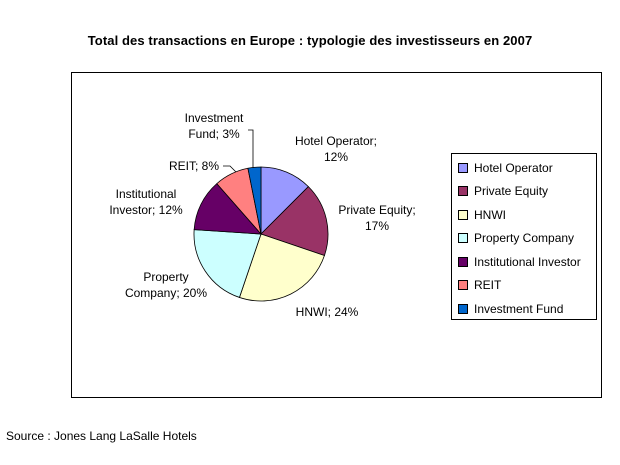 This screenshot has height=465, width=620. I want to click on legend-item-hotel-operator: Hotel Operator, so click(524, 168).